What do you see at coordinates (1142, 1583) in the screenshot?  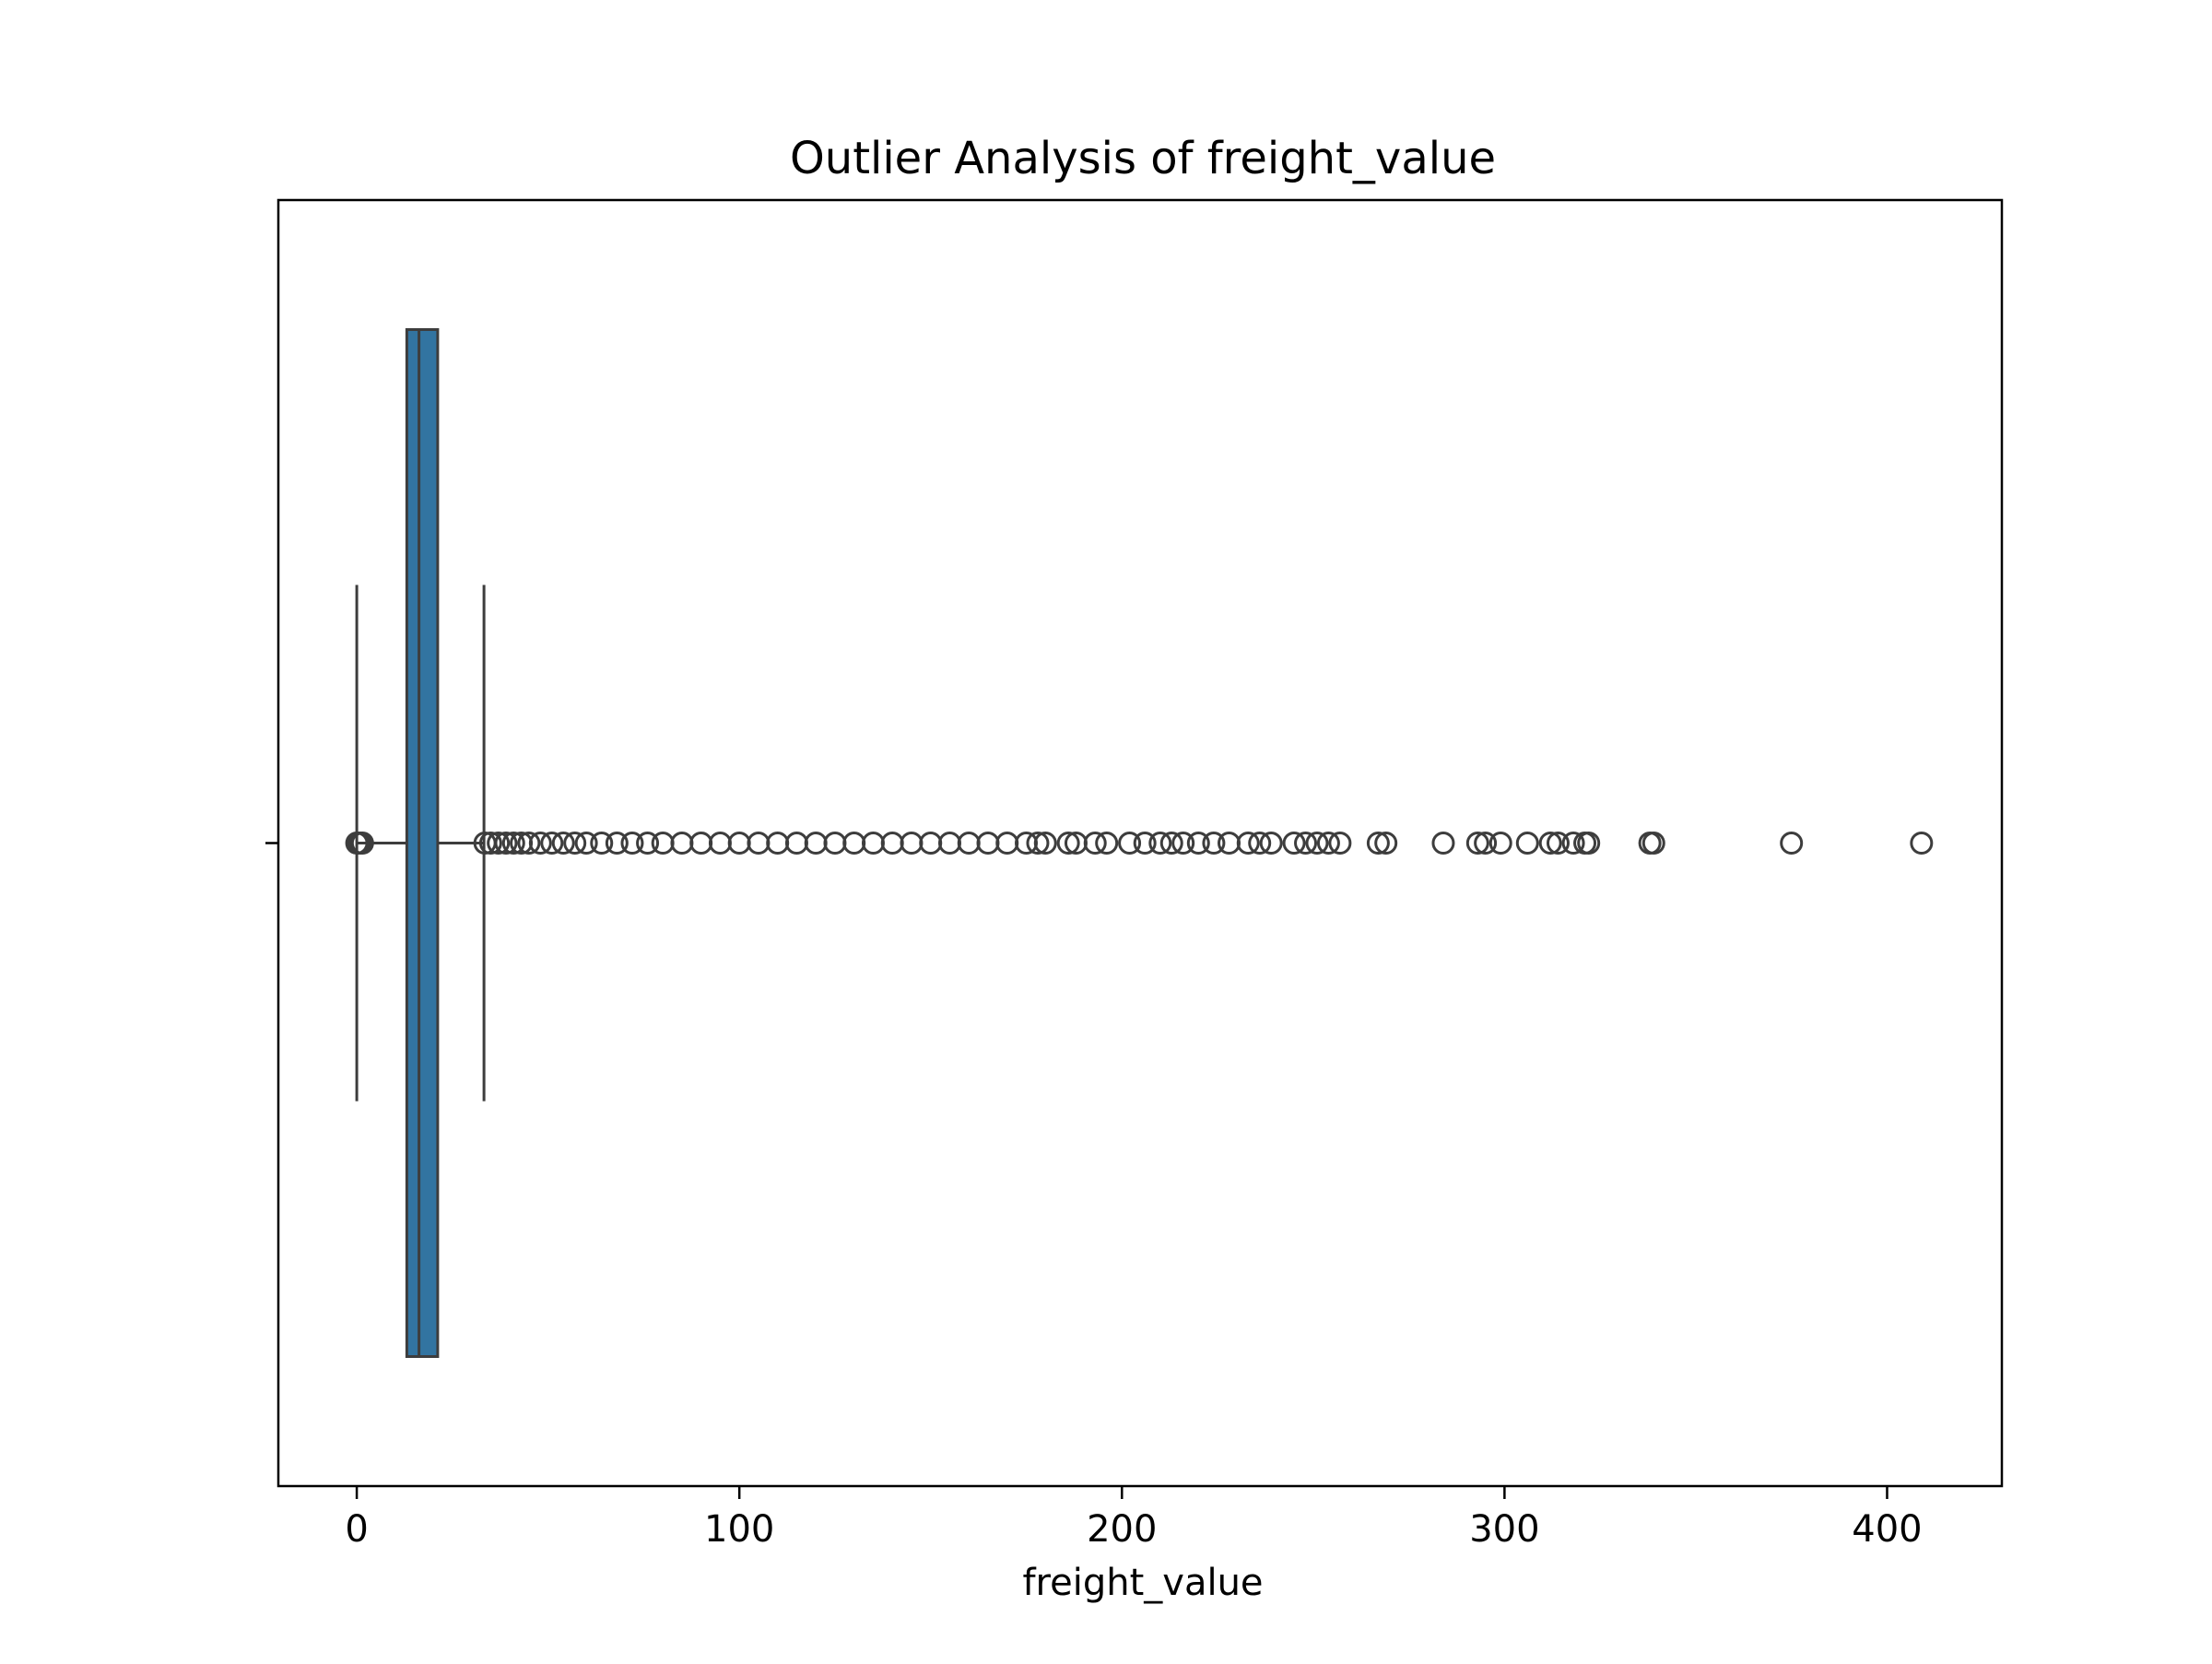 I see `x-axis-label: freight_value` at bounding box center [1142, 1583].